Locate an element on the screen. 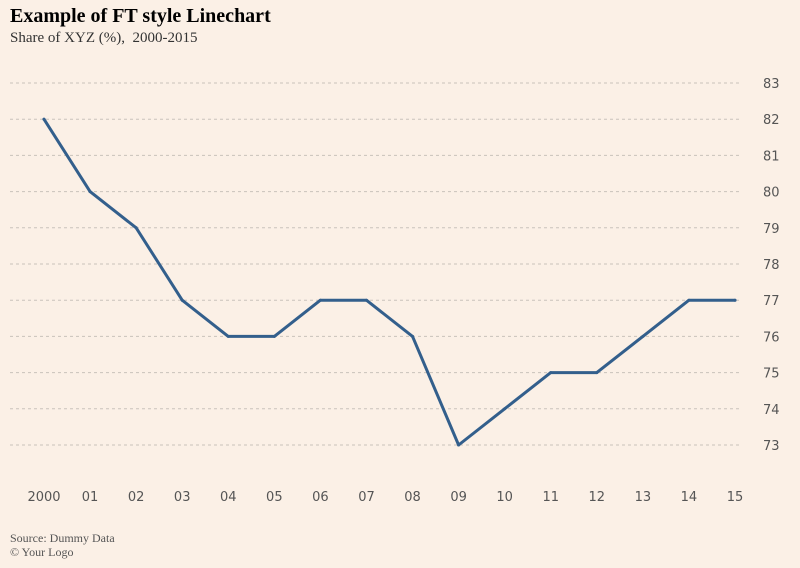  y-tick-label: 74 is located at coordinates (771, 410).